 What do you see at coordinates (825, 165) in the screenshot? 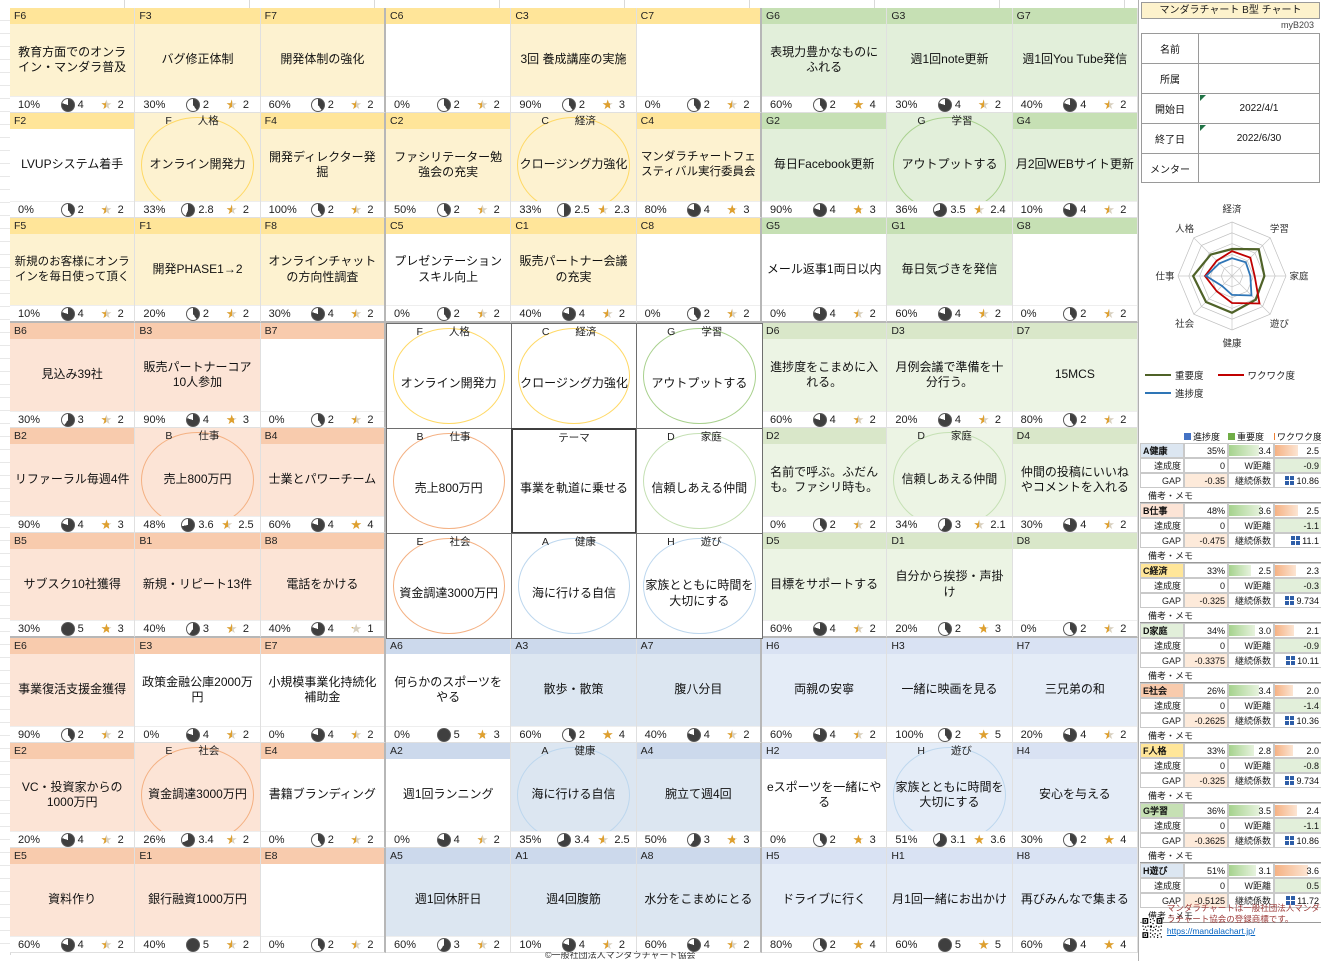
I see `cell-G2: G2 毎日Facebook更新 90% 4 ★ ★ 3` at bounding box center [825, 165].